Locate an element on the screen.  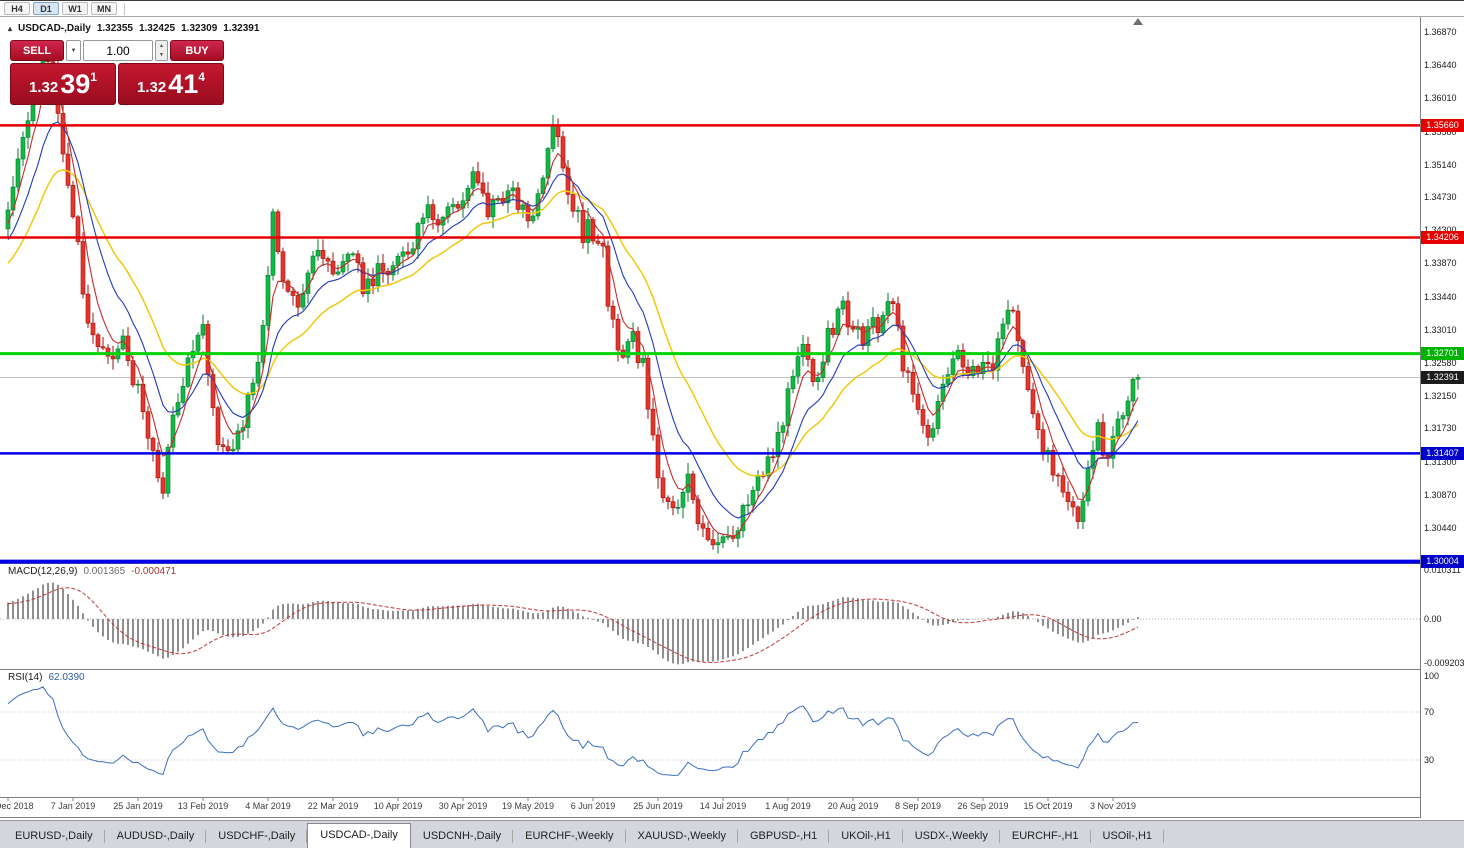
date-label: 26 Sep 2019 is located at coordinates (983, 806).